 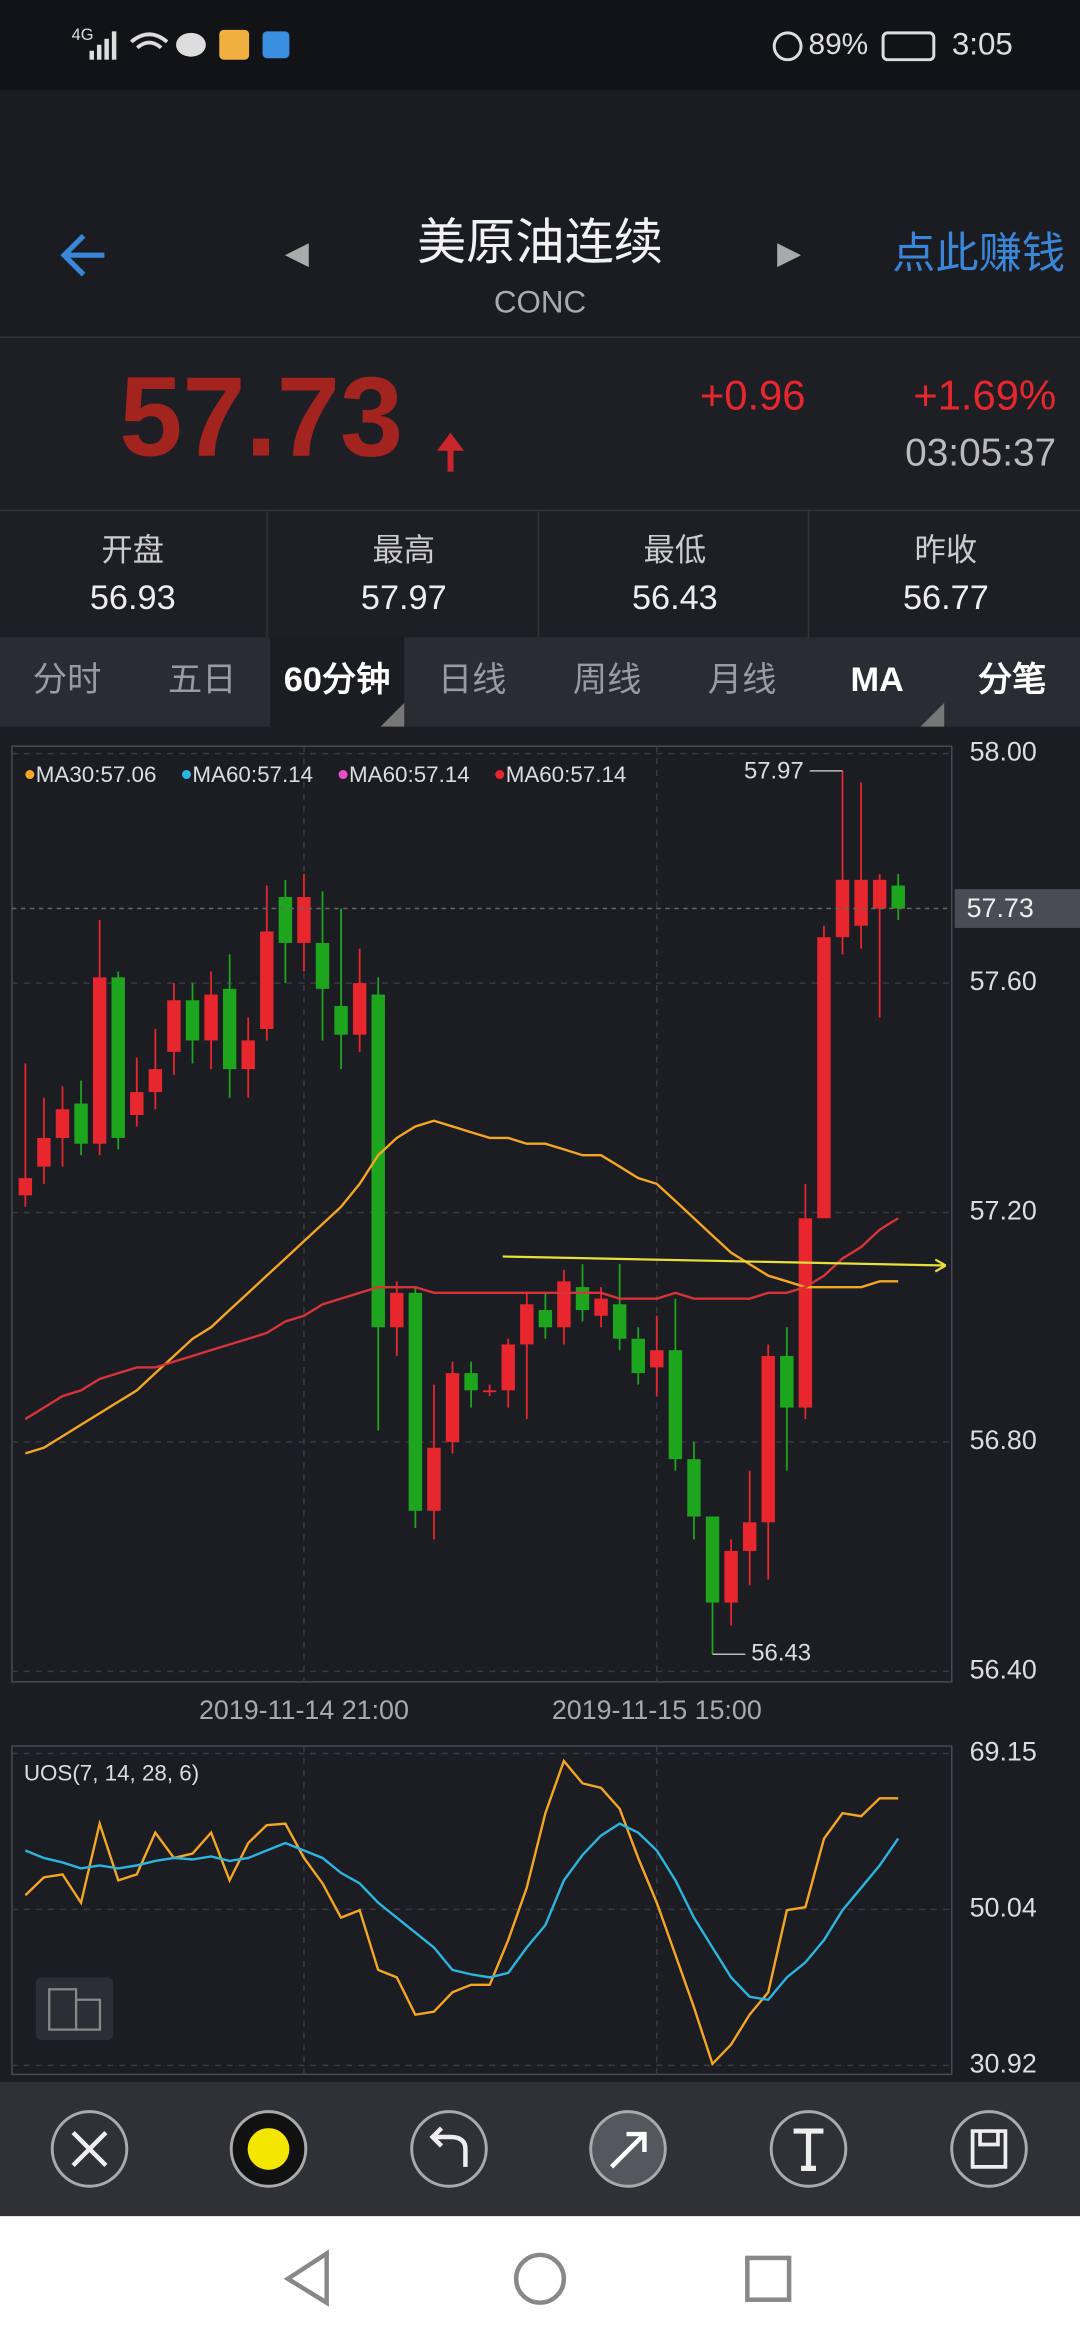 I want to click on toggle-icon, so click(x=88, y=2014).